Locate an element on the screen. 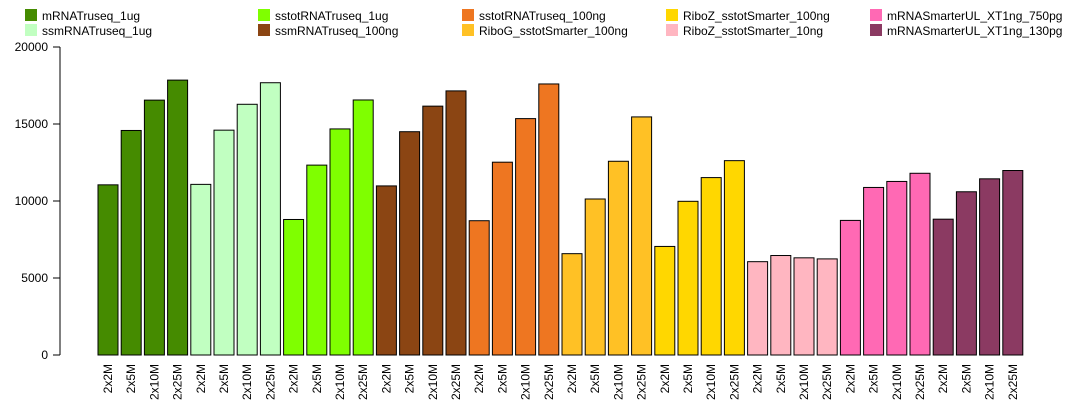 This screenshot has width=1084, height=401. legend-label: mRNASmarterUL_XT1ng_750pg is located at coordinates (974, 16).